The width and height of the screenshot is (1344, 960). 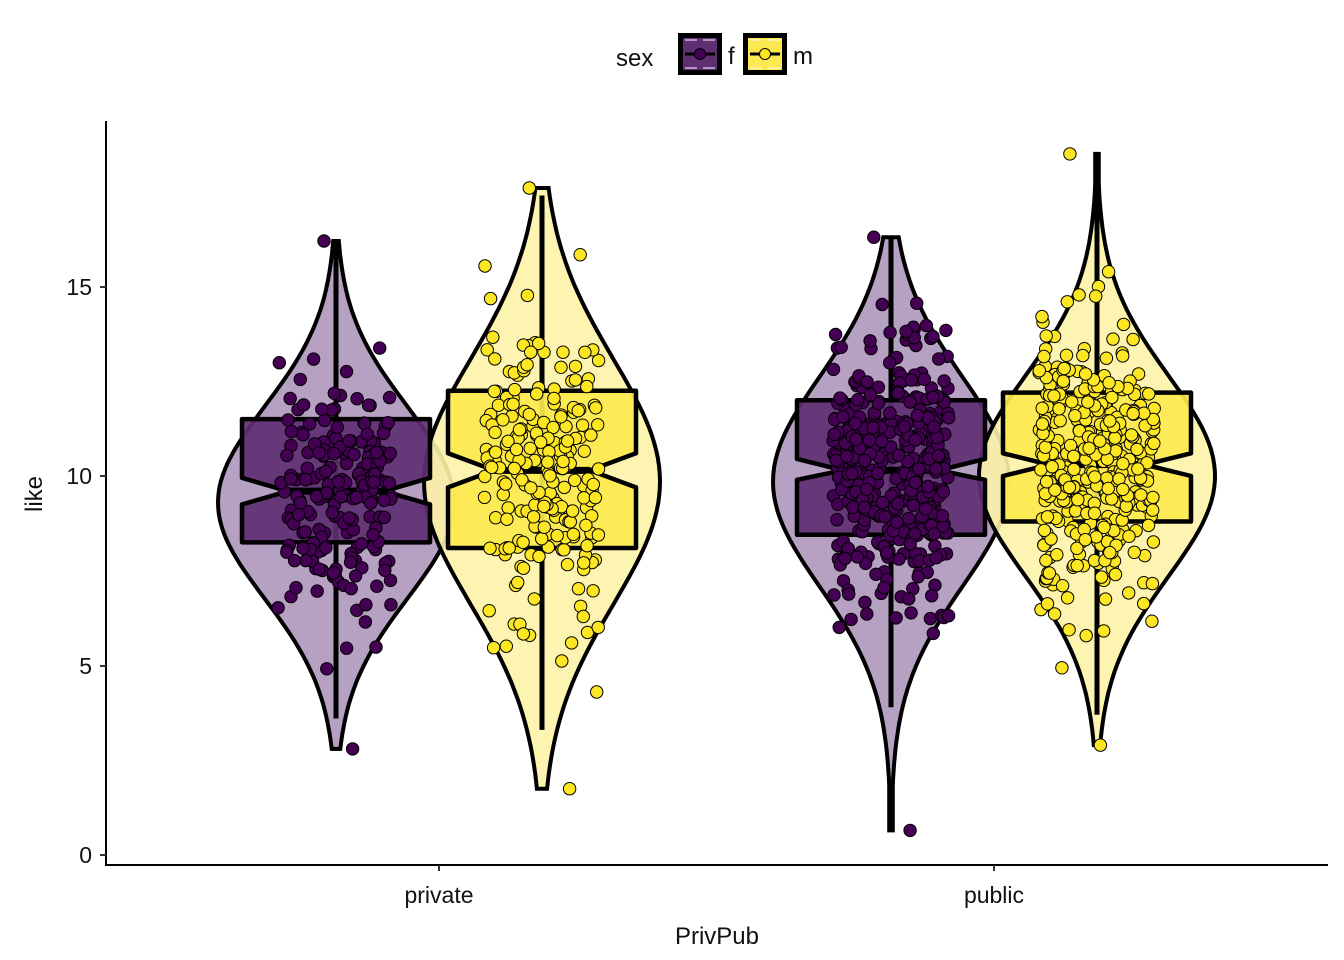 What do you see at coordinates (803, 56) in the screenshot?
I see `legend-label-m: m` at bounding box center [803, 56].